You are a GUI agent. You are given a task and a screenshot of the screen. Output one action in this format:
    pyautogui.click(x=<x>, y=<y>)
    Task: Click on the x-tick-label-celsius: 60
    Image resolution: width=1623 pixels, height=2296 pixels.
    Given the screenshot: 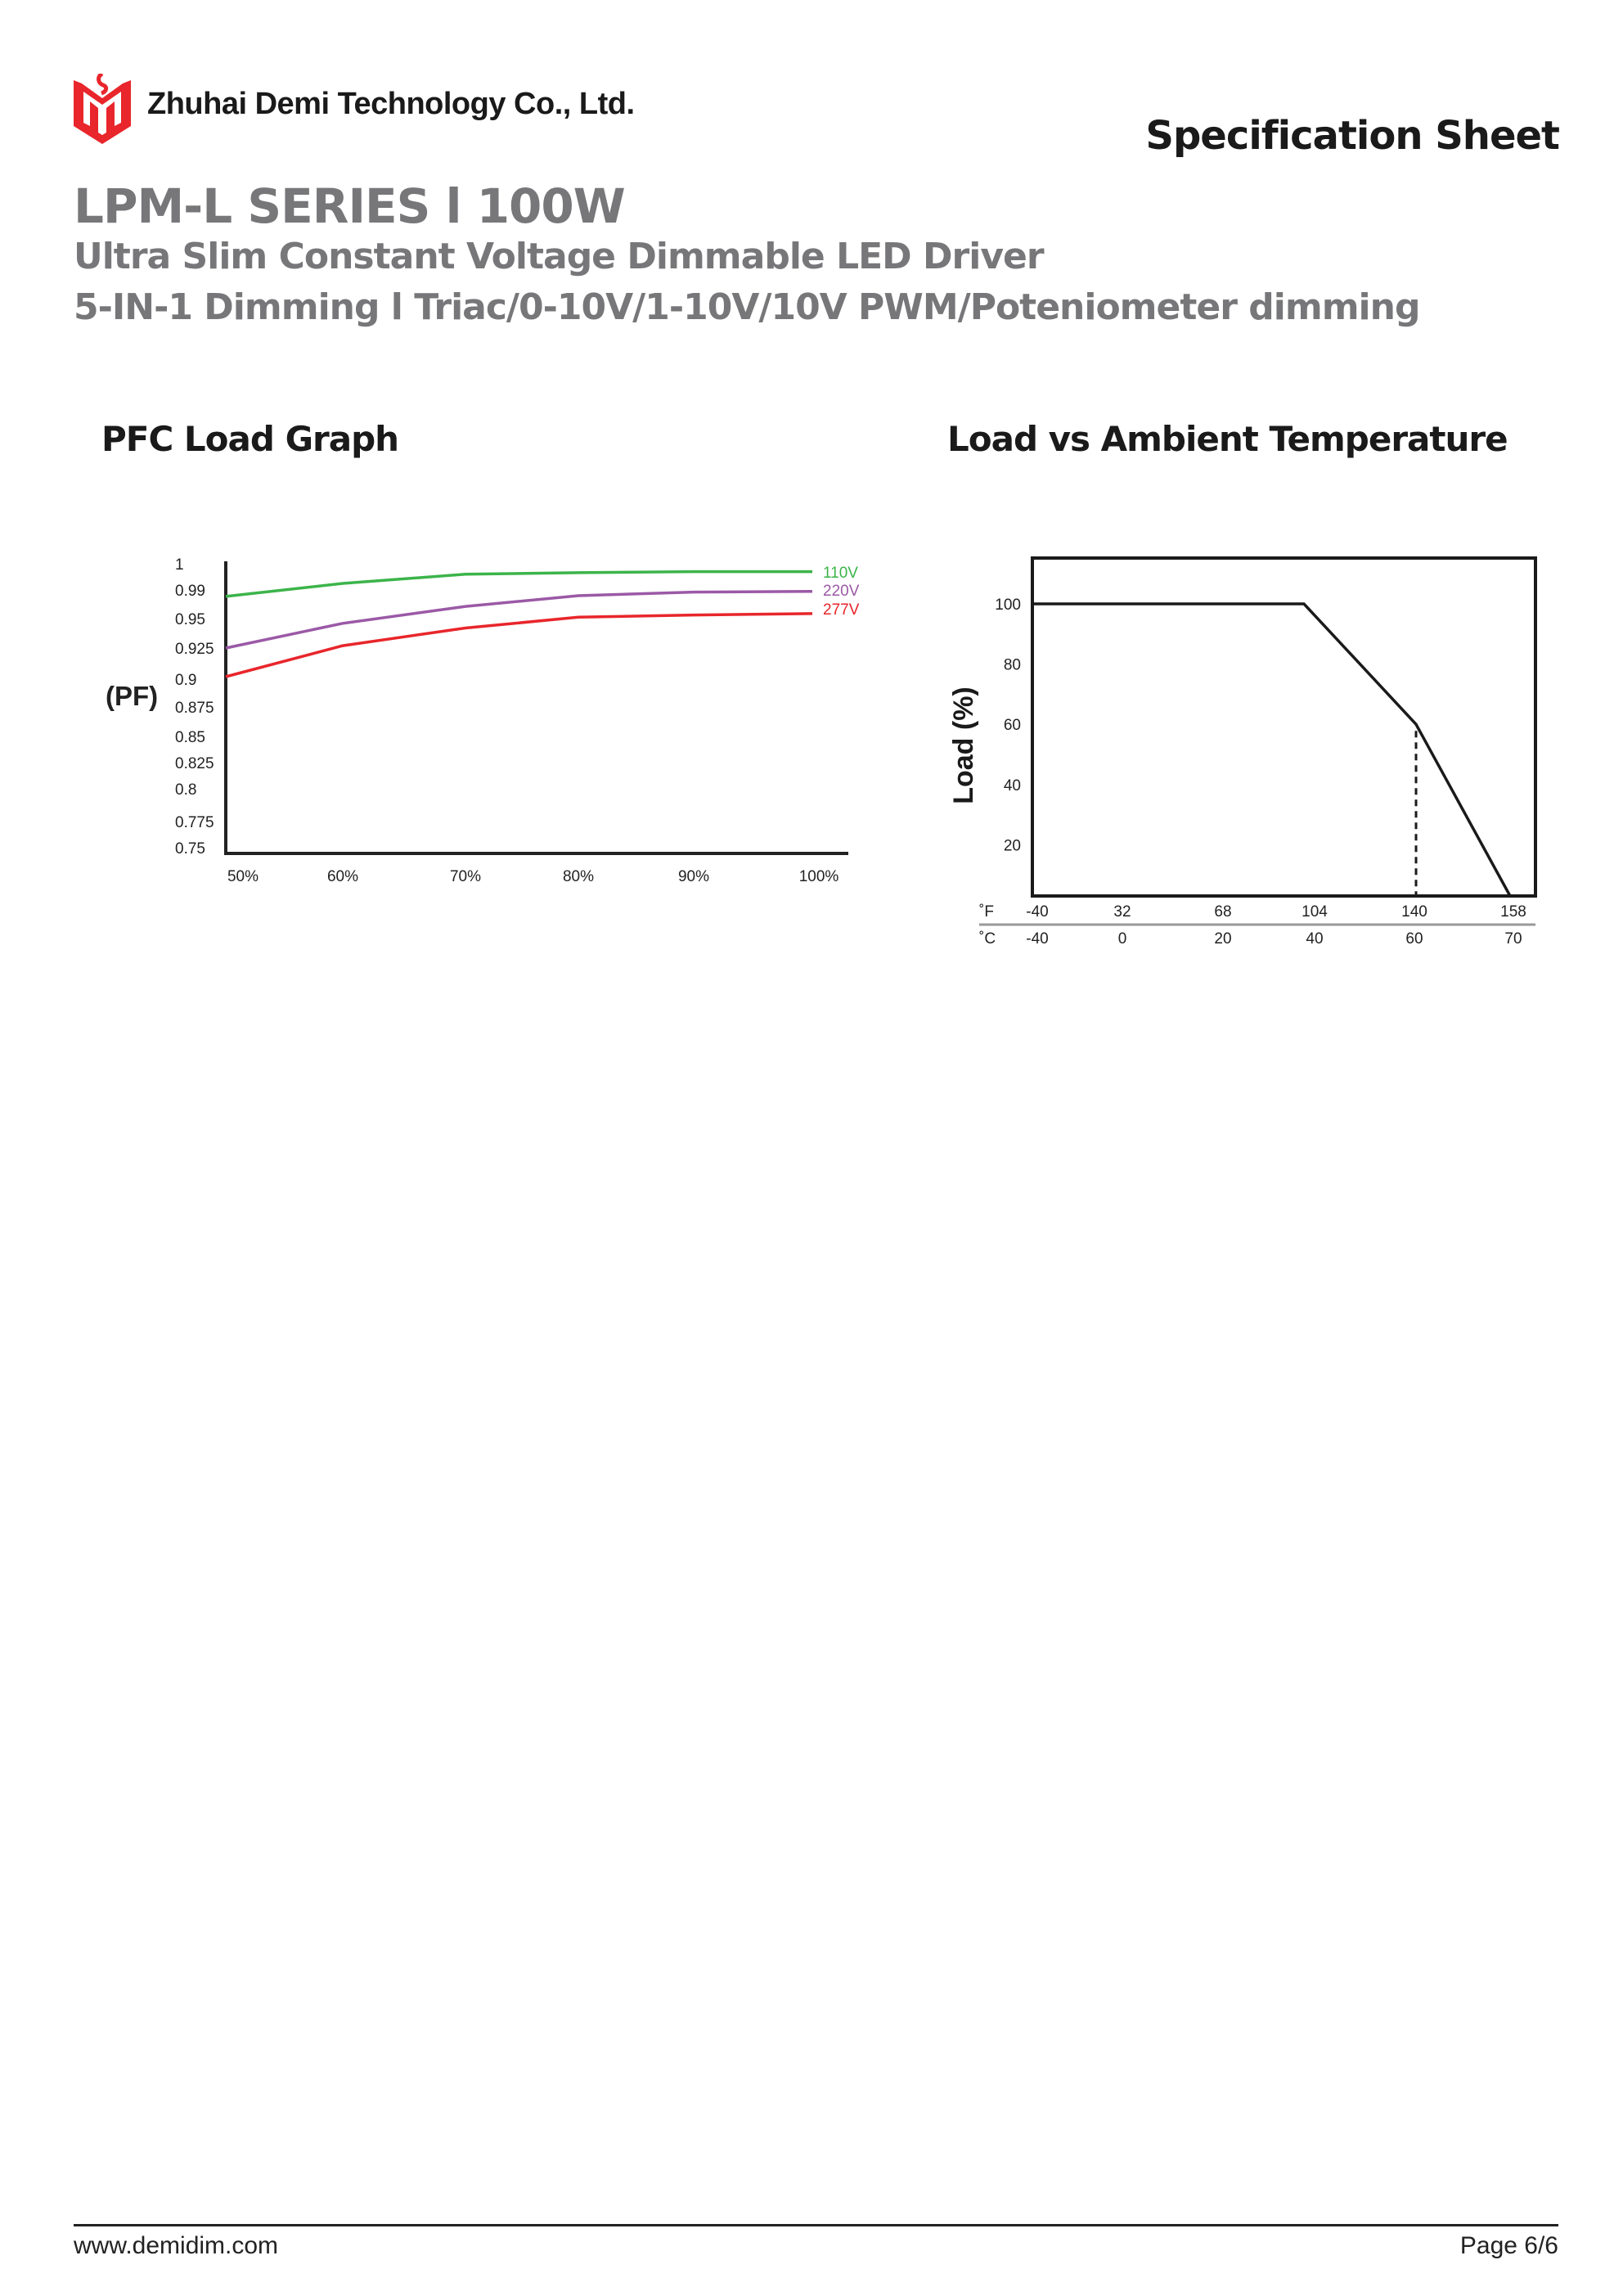 What is the action you would take?
    pyautogui.click(x=1414, y=939)
    